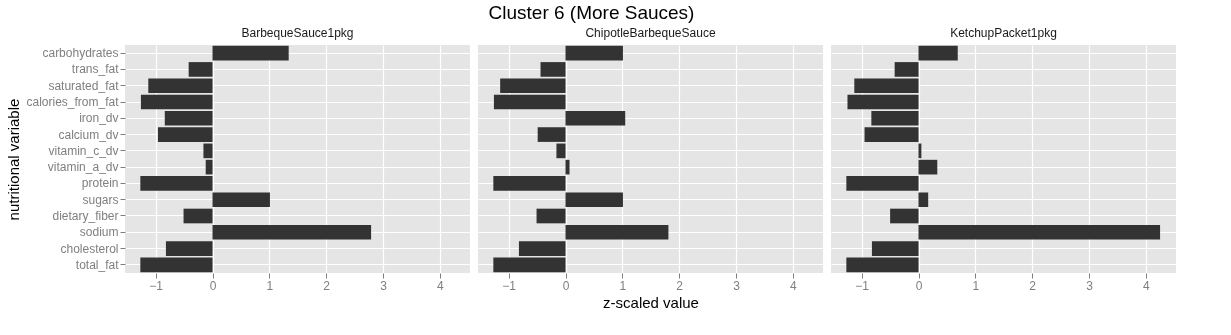 The height and width of the screenshot is (335, 1231). Describe the element at coordinates (100, 199) in the screenshot. I see `y-tick-label: sugars` at that location.